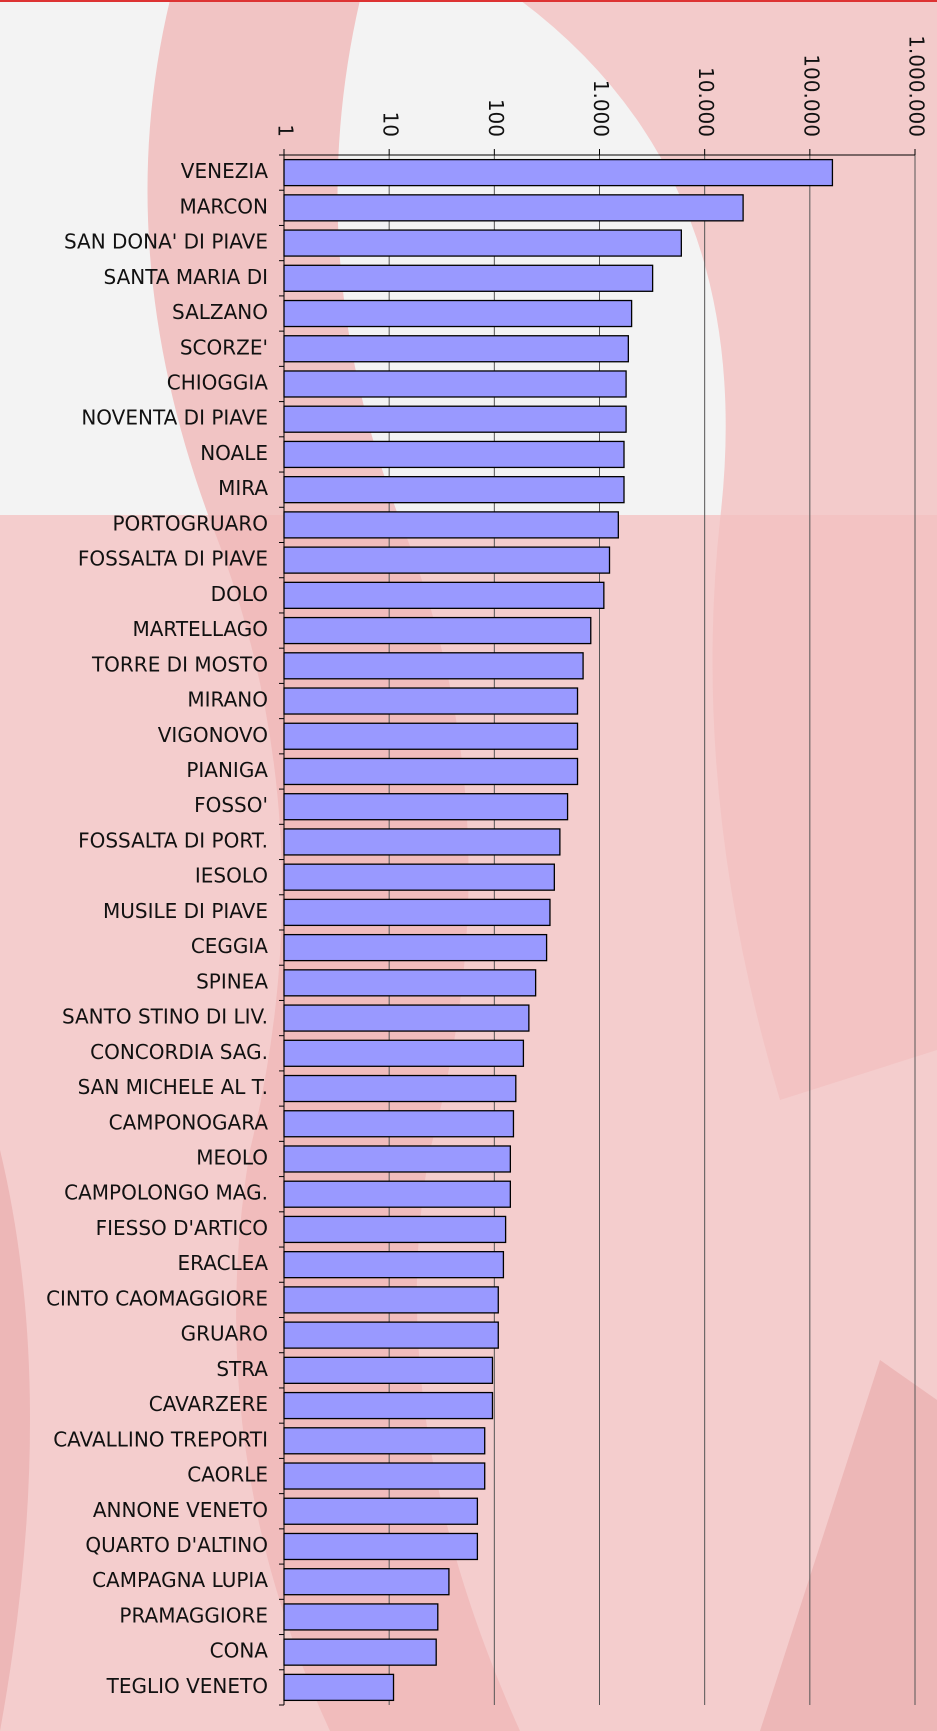 This screenshot has width=937, height=1731. Describe the element at coordinates (157, 1298) in the screenshot. I see `y-tick-label: CINTO CAOMAGGIORE` at that location.